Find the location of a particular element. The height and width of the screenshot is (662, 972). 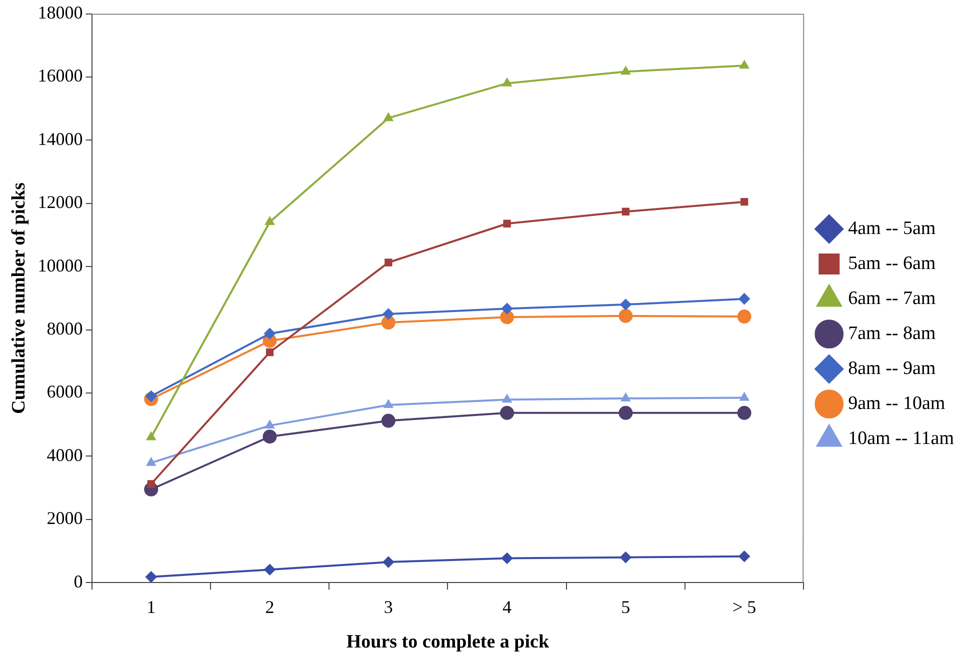

y-tick-label: 8000 is located at coordinates (64, 328).